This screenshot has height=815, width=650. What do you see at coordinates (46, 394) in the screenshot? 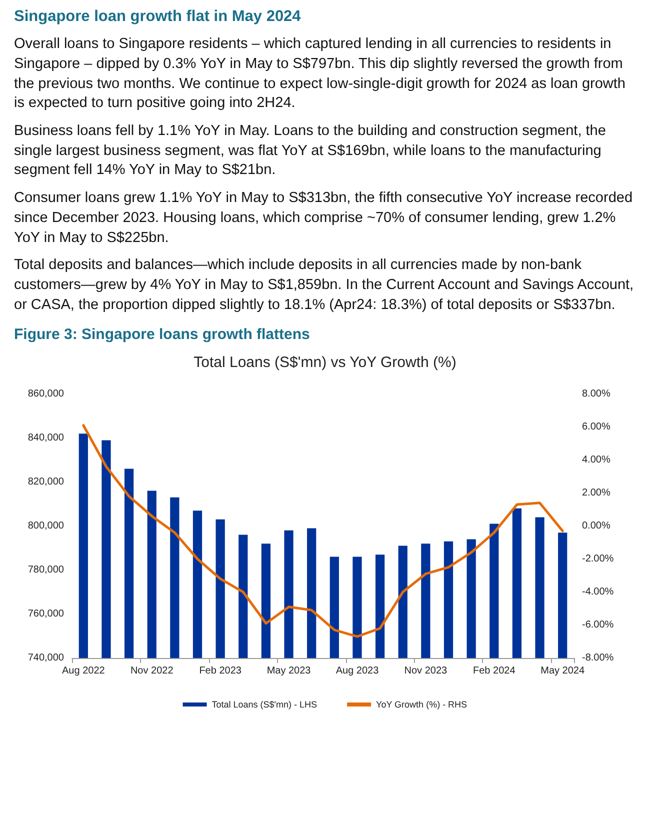
I see `y-tick-label: 860,000` at bounding box center [46, 394].